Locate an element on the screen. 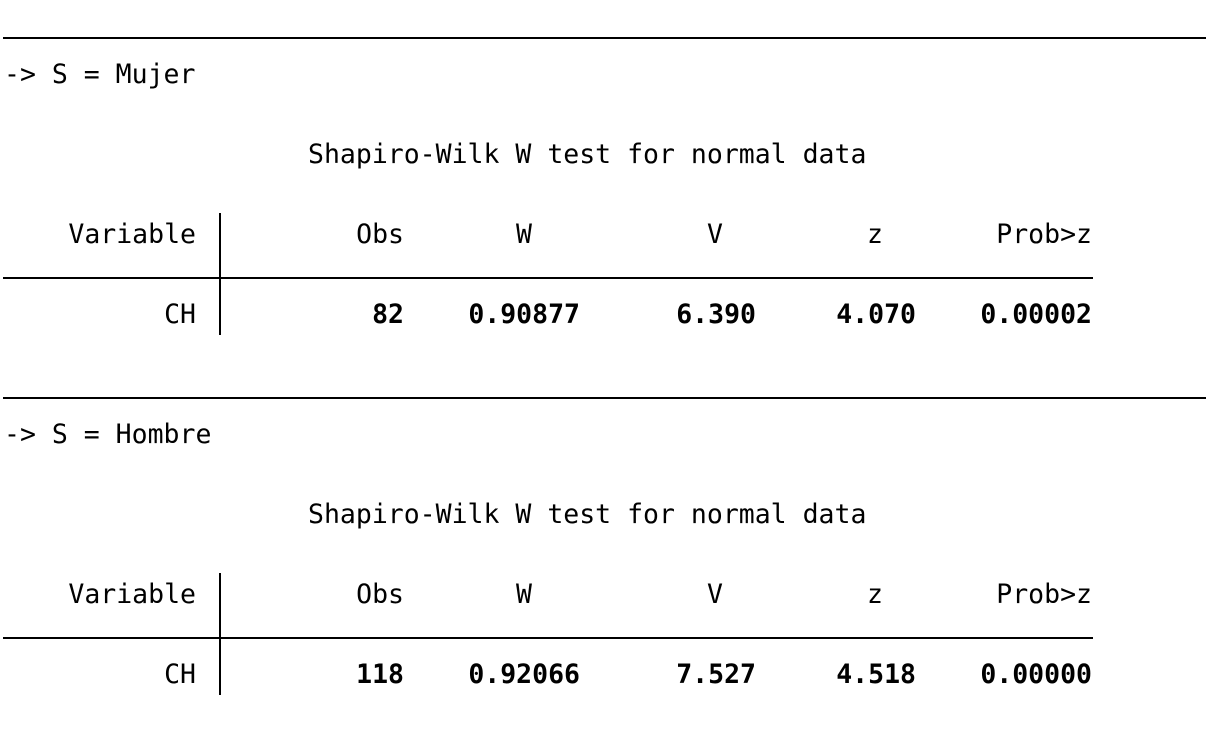  cell-v: 7.527 is located at coordinates (716, 674).